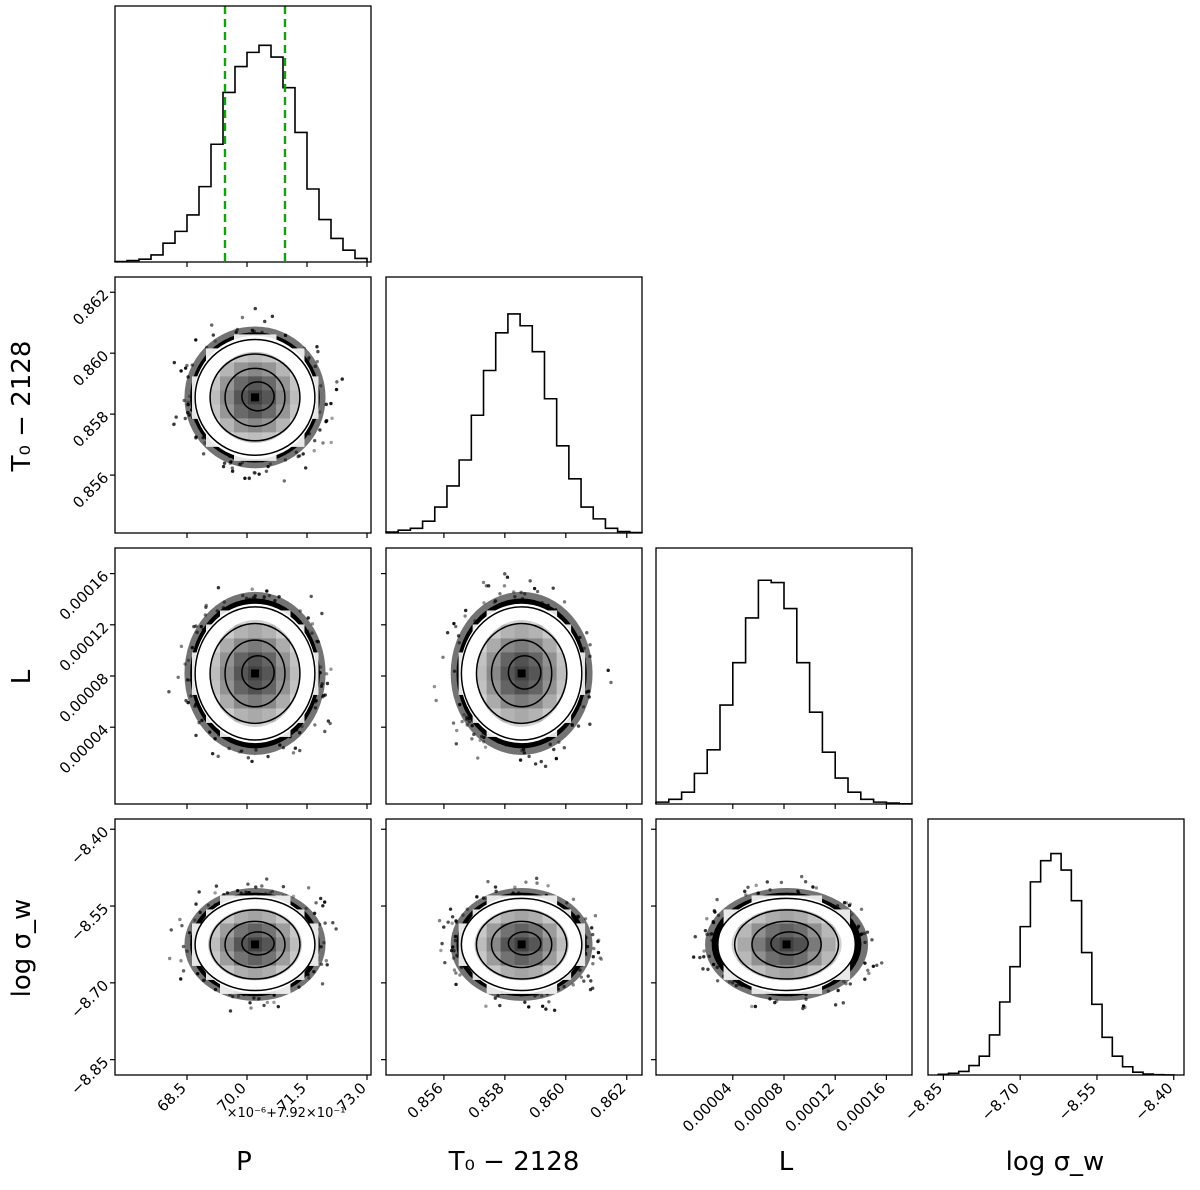 Image resolution: width=1200 pixels, height=1190 pixels. Describe the element at coordinates (219, 966) in the screenshot. I see `scatter-panel-P-logsw: 68.5 70.0 71.5 73.0−8.85−8.70−8.55−8.40` at that location.